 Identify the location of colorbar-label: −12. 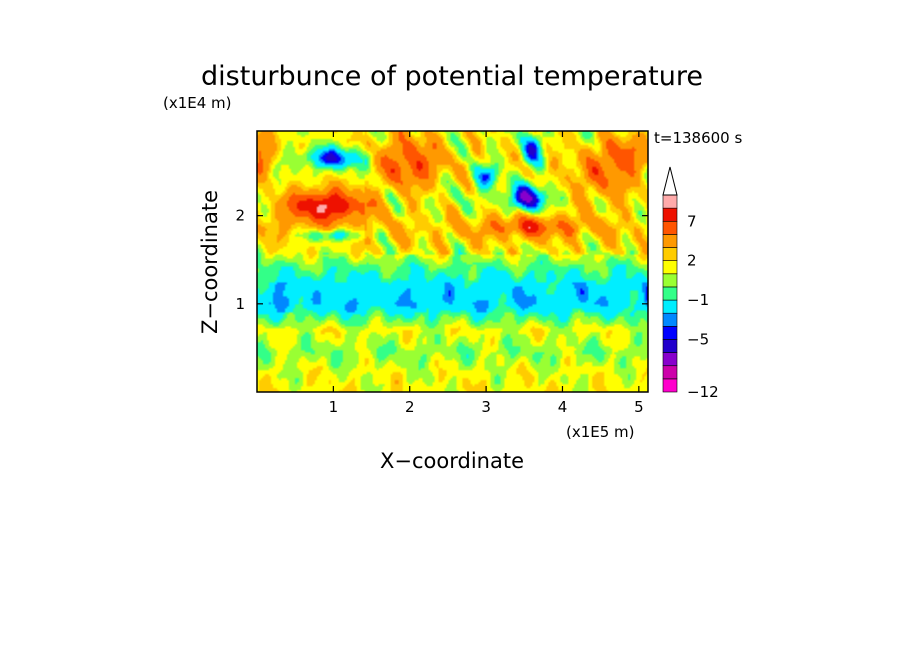
(703, 392).